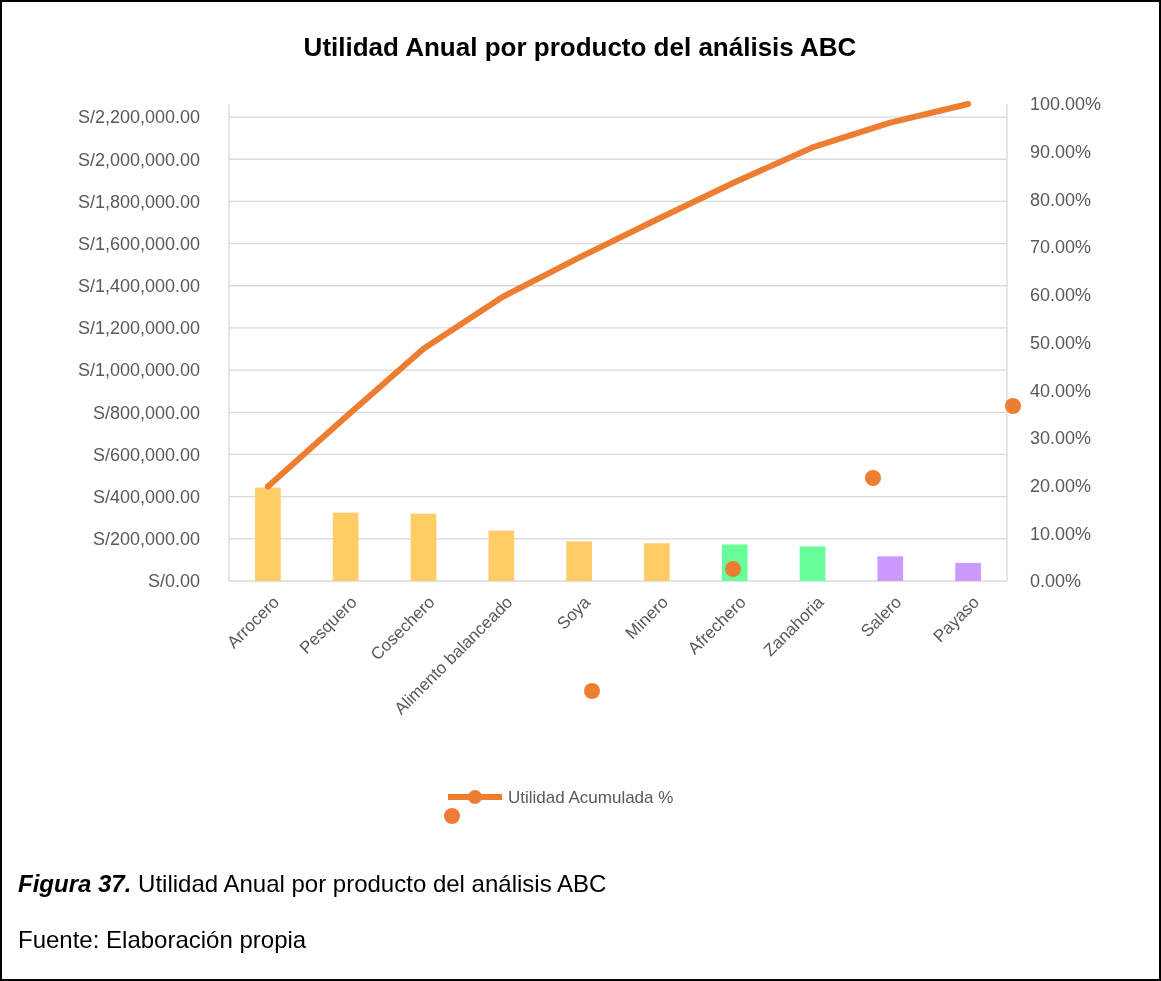 This screenshot has width=1161, height=981. Describe the element at coordinates (1061, 342) in the screenshot. I see `y2-tick-label: 50.00%` at that location.